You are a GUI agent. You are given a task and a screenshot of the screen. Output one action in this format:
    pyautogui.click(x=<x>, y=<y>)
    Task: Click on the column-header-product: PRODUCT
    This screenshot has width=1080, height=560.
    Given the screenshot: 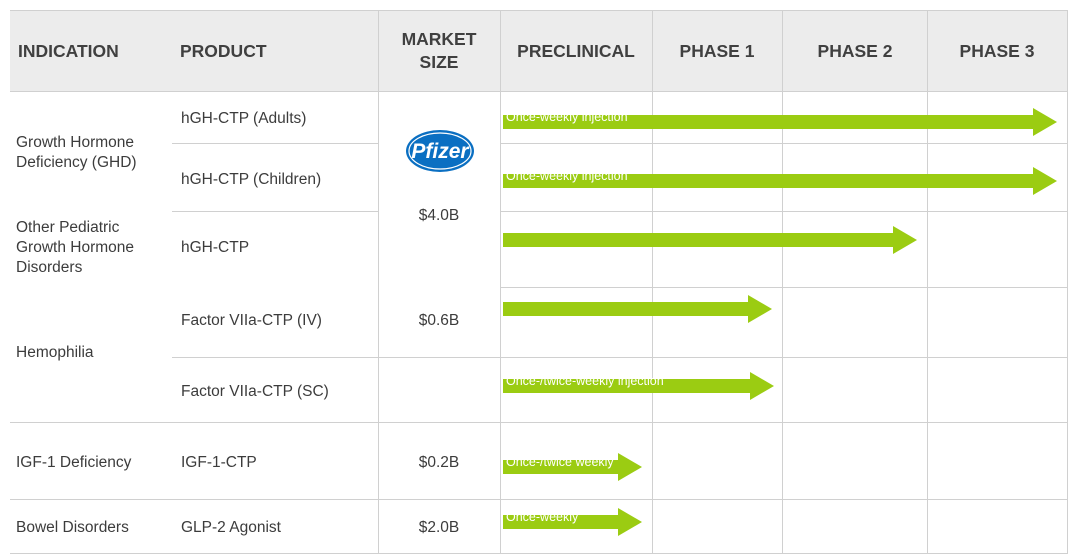 What is the action you would take?
    pyautogui.click(x=223, y=51)
    